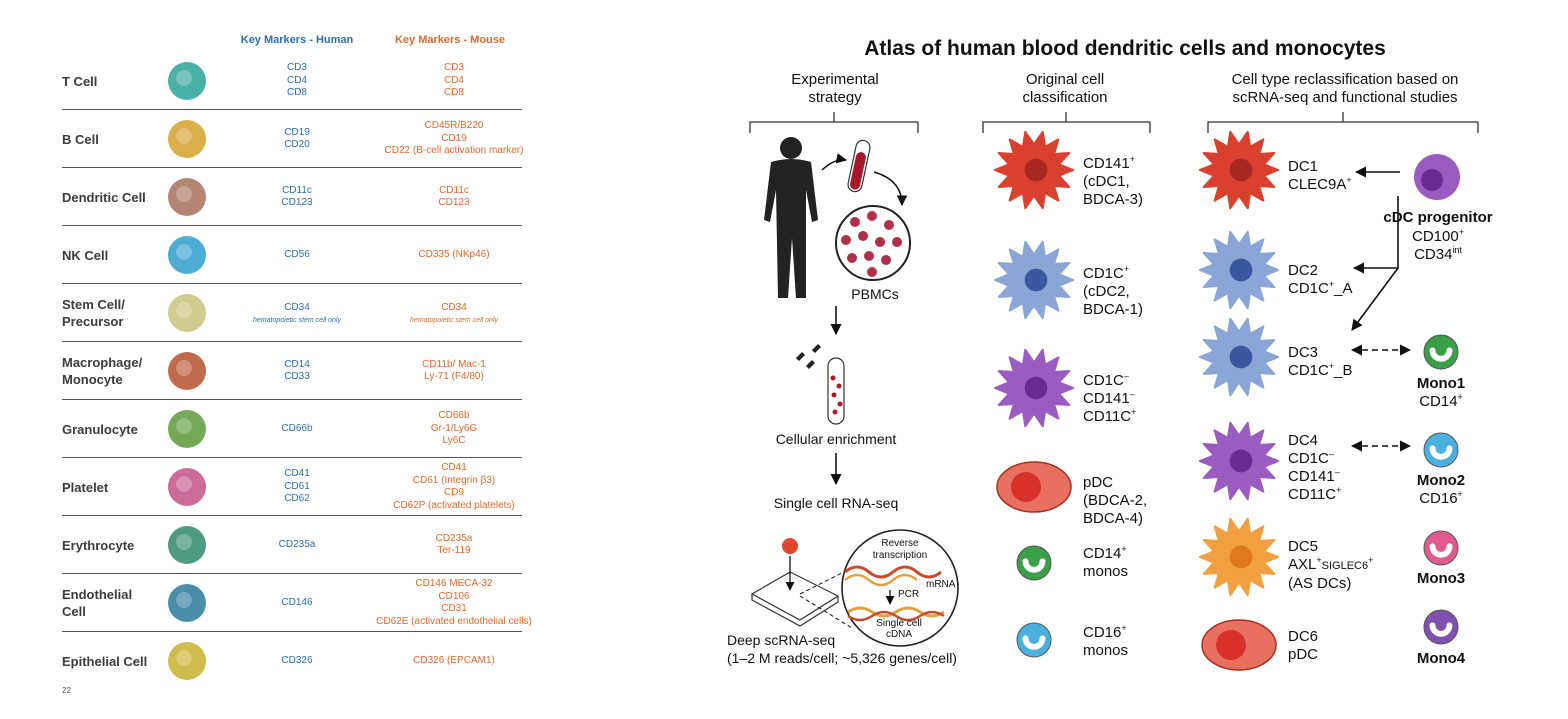  I want to click on mouse-marker: CD41, so click(454, 467).